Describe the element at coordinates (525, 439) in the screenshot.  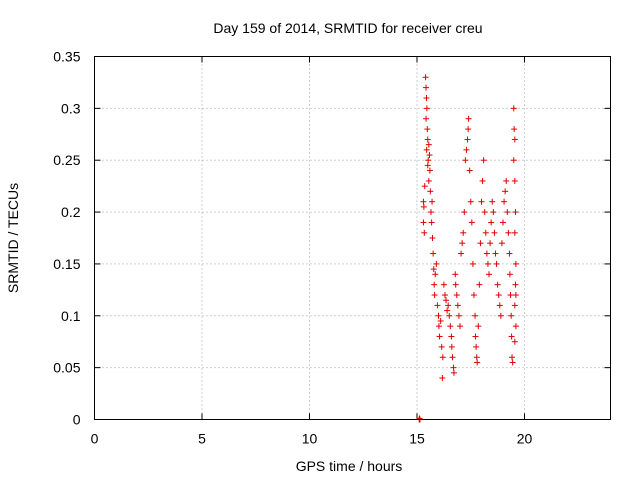
I see `x-tick-label: 20` at that location.